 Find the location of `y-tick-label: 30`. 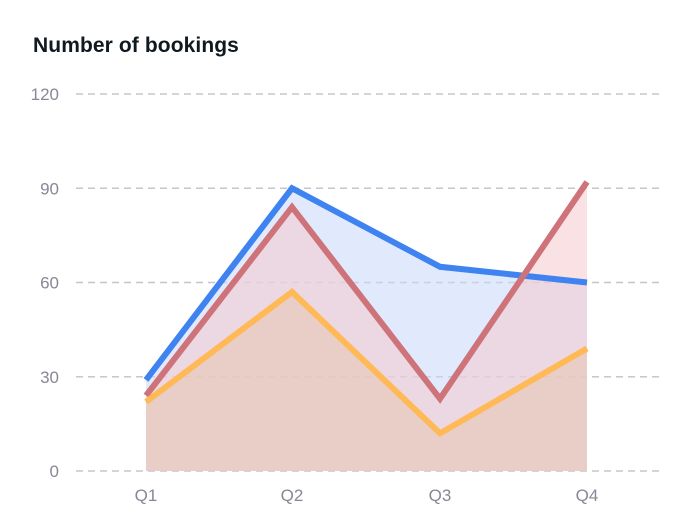

y-tick-label: 30 is located at coordinates (49, 377).